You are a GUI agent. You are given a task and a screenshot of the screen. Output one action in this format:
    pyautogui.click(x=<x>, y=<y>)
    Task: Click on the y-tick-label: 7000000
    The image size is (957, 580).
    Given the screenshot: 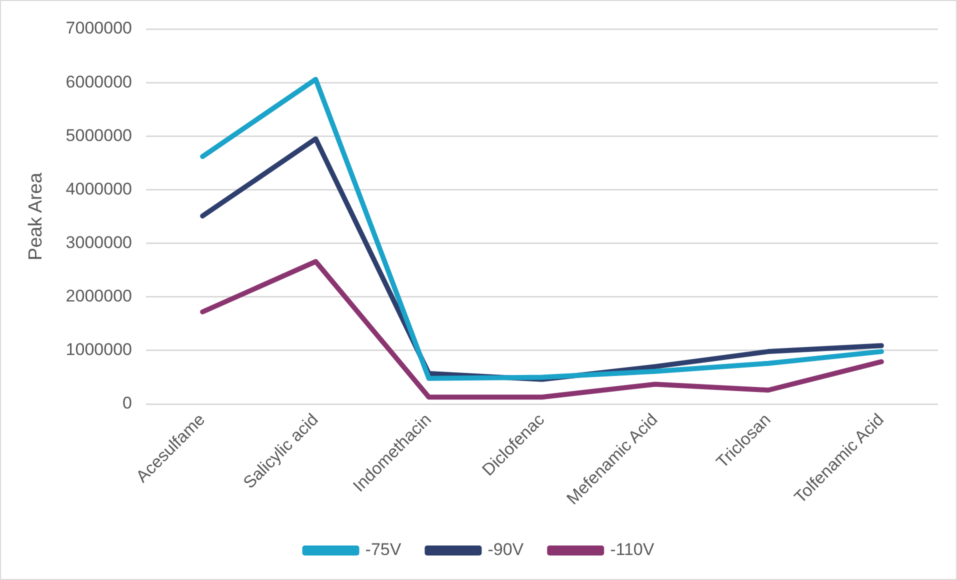 What is the action you would take?
    pyautogui.click(x=99, y=28)
    